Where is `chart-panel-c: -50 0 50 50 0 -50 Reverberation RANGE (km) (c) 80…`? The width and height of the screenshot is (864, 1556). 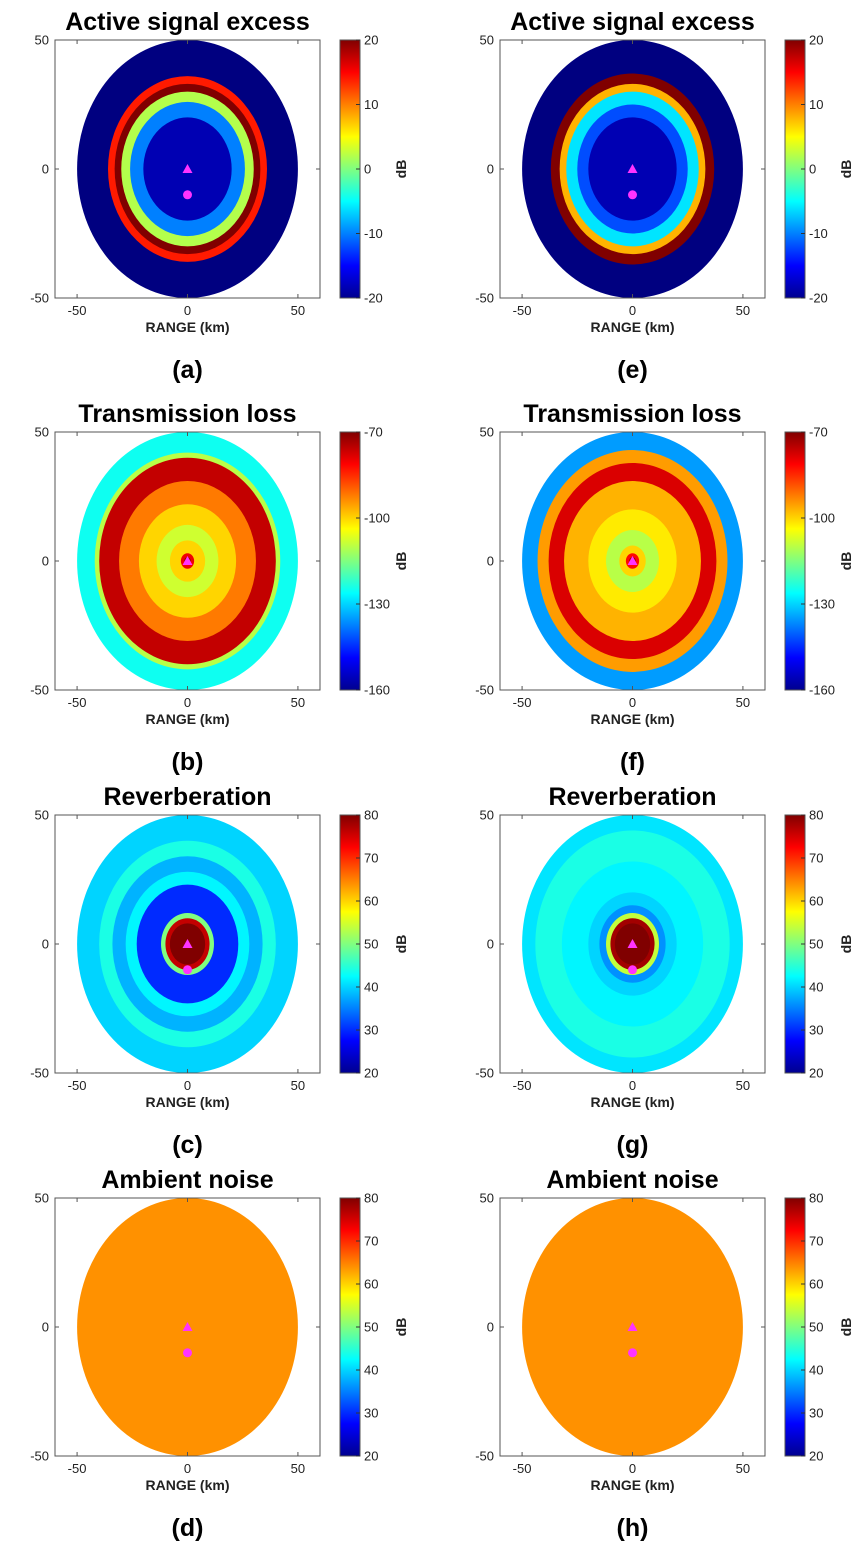 chart-panel-c: -50 0 50 50 0 -50 Reverberation RANGE (km) (c) 80… is located at coordinates (219, 971).